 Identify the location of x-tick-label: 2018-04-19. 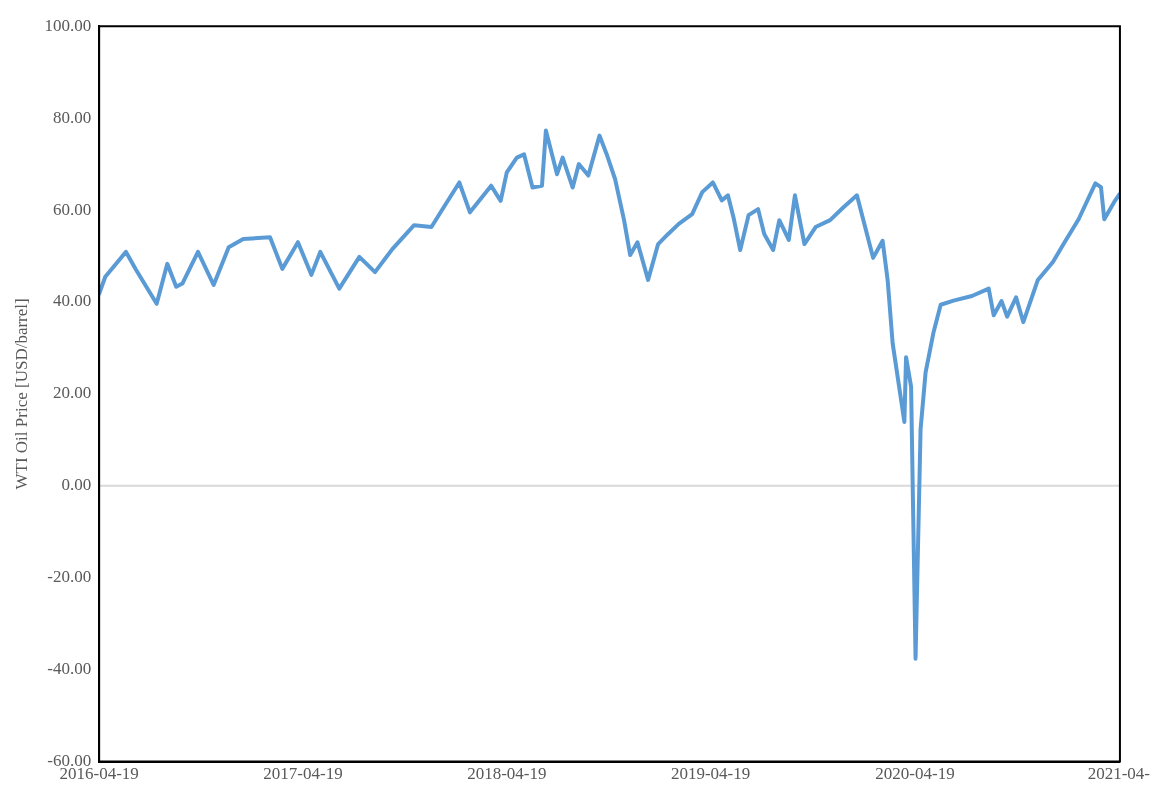
(507, 774).